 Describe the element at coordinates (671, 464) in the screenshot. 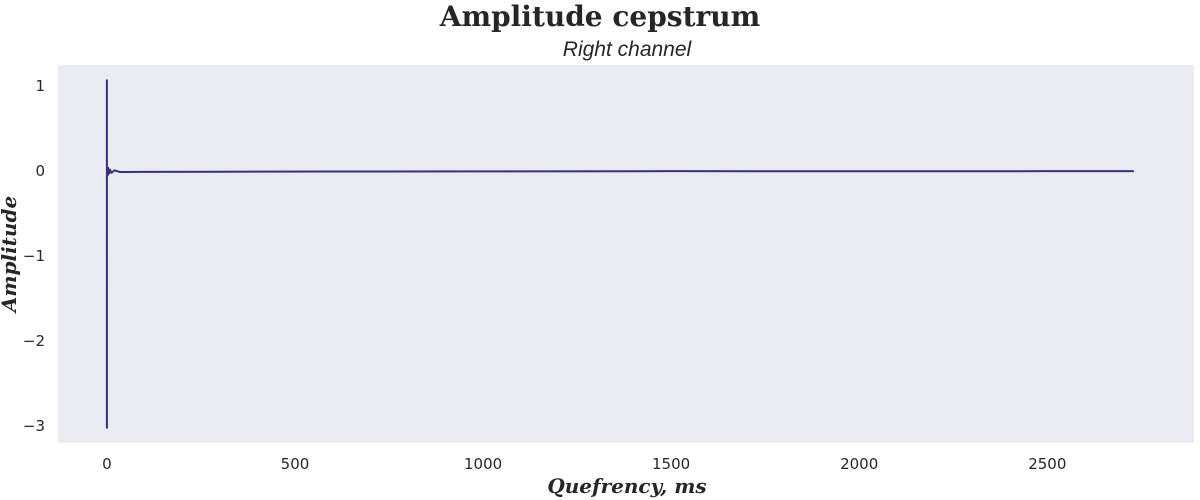

I see `x-tick-label: 1500` at that location.